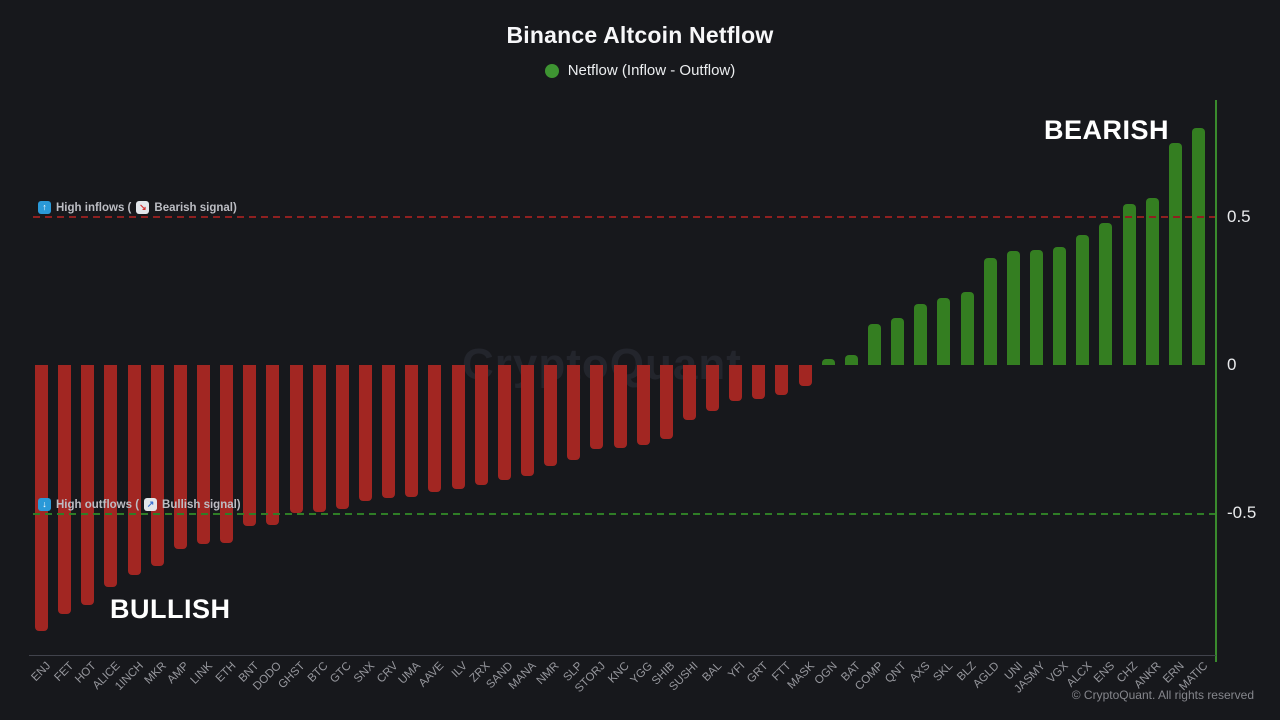 Image resolution: width=1280 pixels, height=720 pixels. Describe the element at coordinates (41, 672) in the screenshot. I see `x-tick-label-ENJ: ENJ` at that location.